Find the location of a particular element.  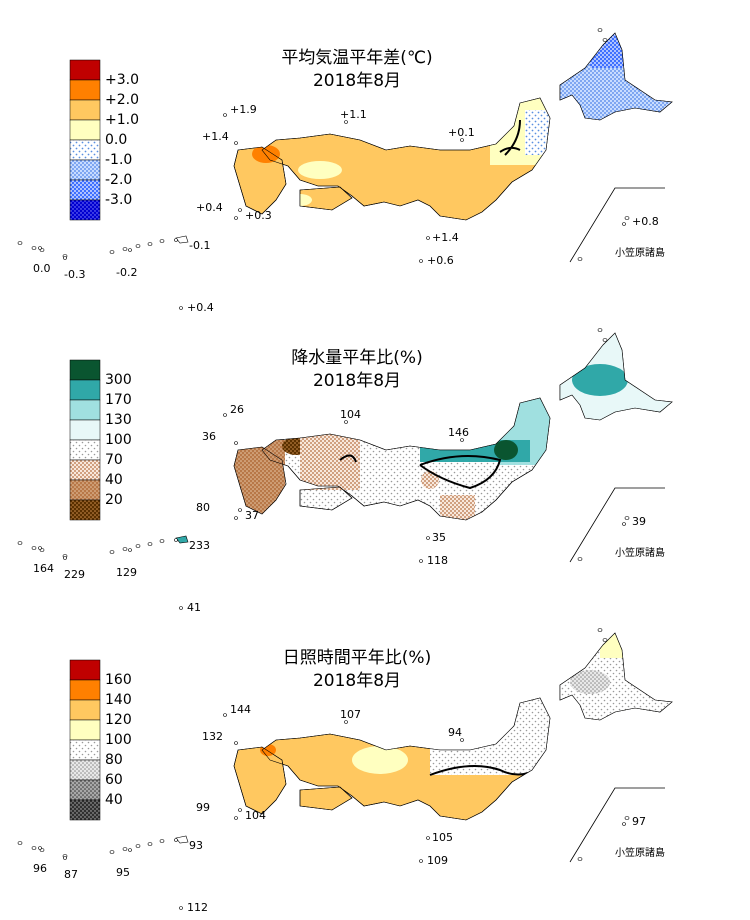

legend-label: 60 is located at coordinates (114, 780).